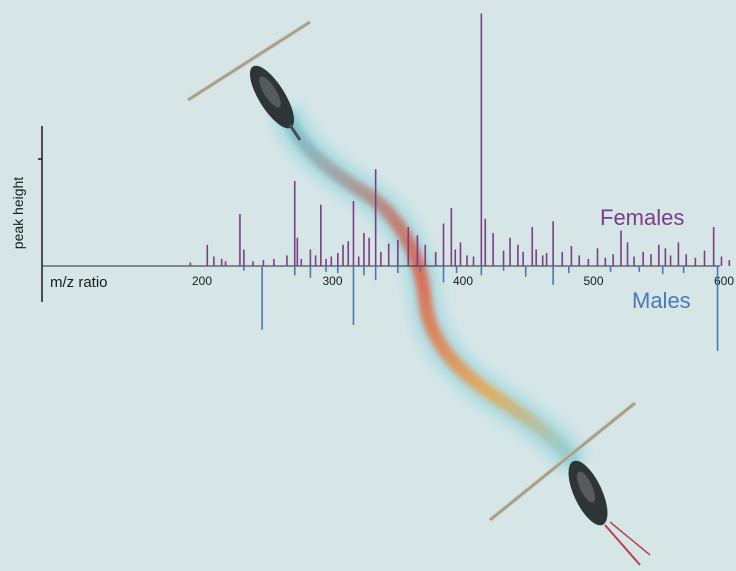  I want to click on x-tick-labels: 200 300 400 500 600, so click(463, 281).